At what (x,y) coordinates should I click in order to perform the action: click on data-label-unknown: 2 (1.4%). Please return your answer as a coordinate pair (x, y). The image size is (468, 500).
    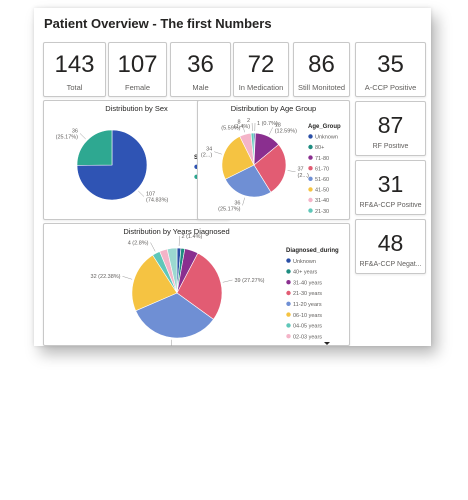
    Looking at the image, I should click on (192, 237).